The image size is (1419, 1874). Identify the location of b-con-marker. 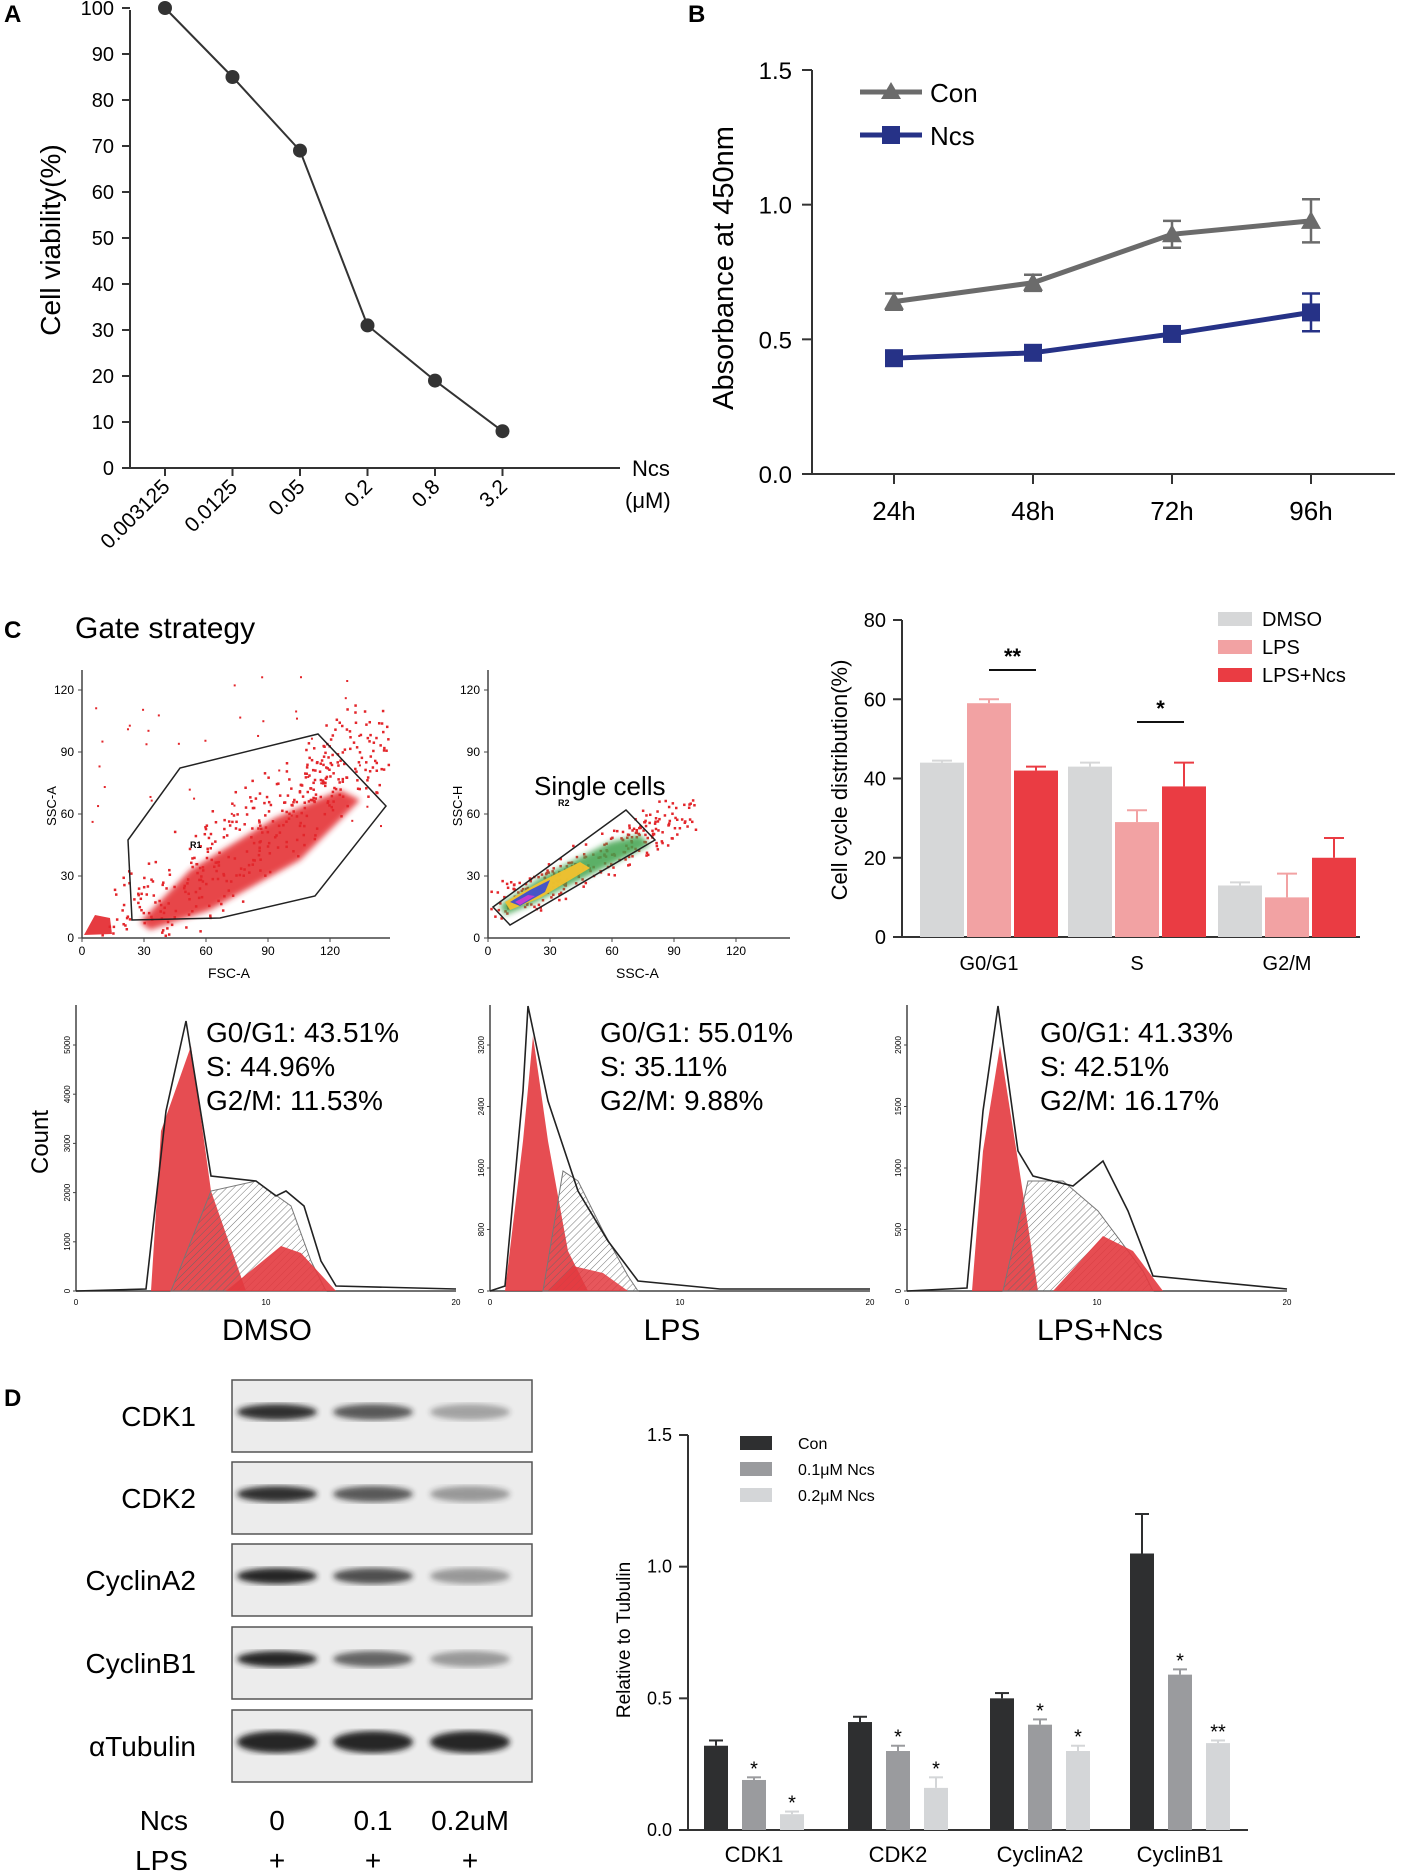
(1033, 281).